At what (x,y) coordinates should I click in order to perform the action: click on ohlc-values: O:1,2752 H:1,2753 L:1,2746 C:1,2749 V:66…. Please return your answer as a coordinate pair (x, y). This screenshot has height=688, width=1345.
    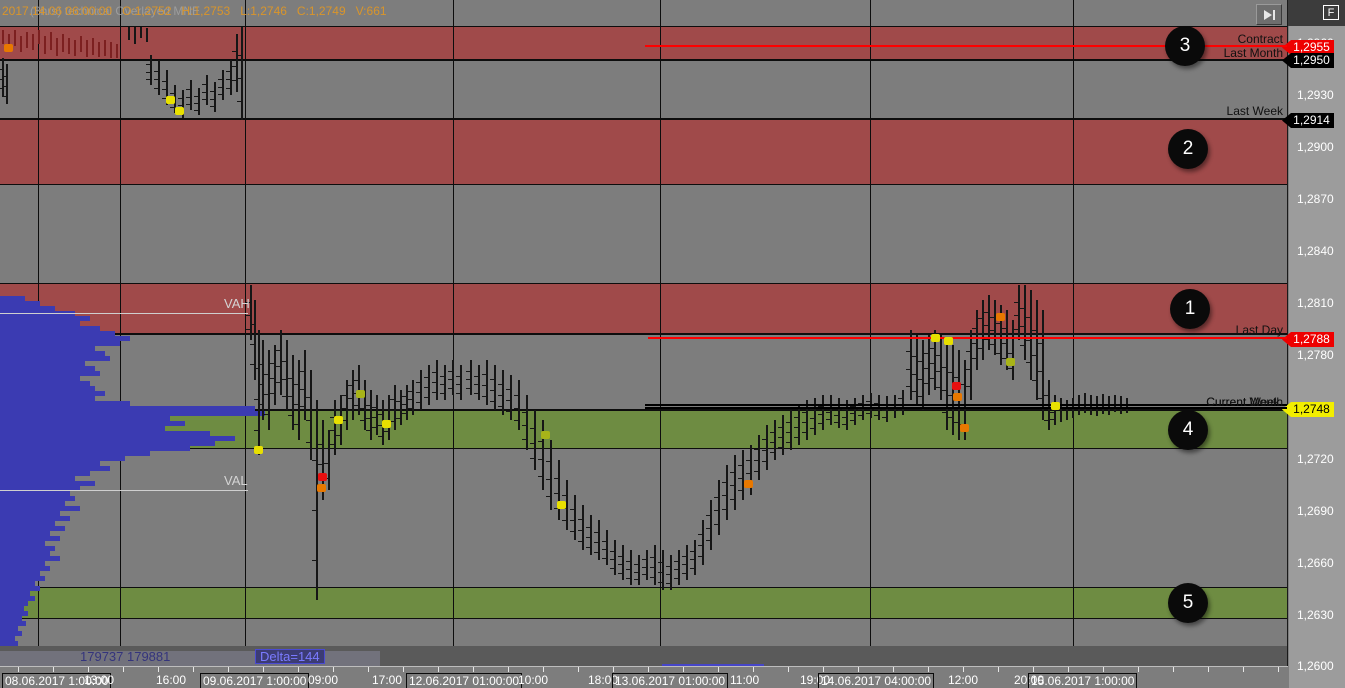
    Looking at the image, I should click on (254, 11).